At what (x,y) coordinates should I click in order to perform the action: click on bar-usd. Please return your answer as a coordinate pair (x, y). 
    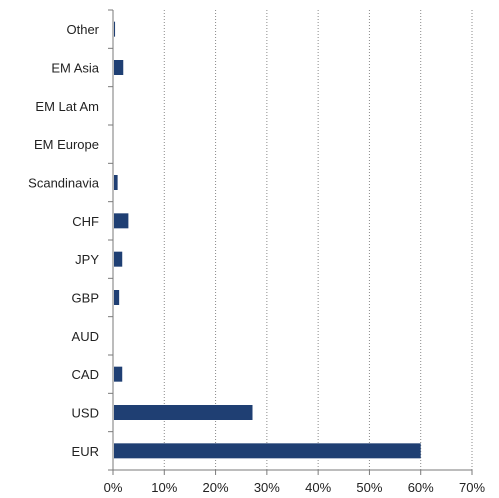
    Looking at the image, I should click on (183, 412).